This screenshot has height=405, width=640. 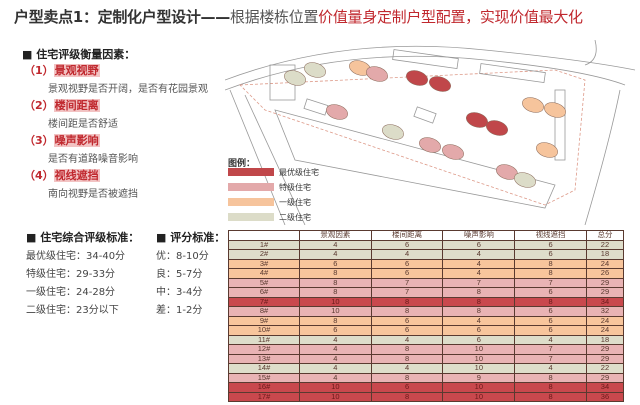 I want to click on column-header: 视线遮挡, so click(x=550, y=235).